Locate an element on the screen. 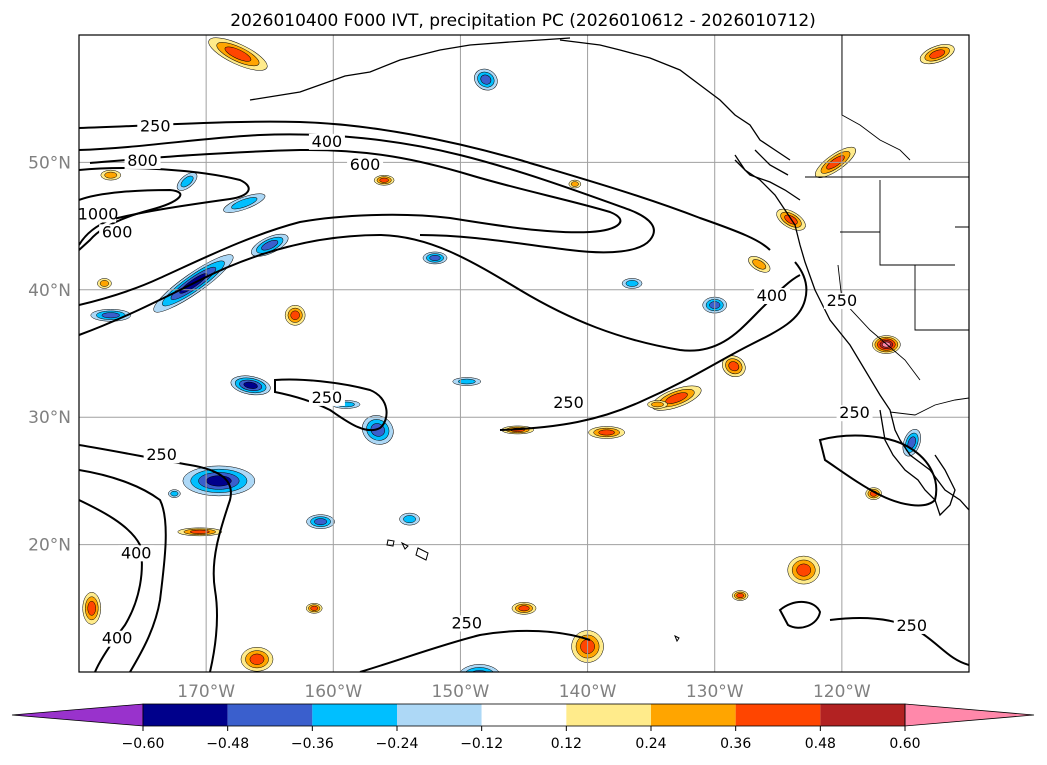 The height and width of the screenshot is (765, 1047). island-hawaii-oahu is located at coordinates (404, 545).